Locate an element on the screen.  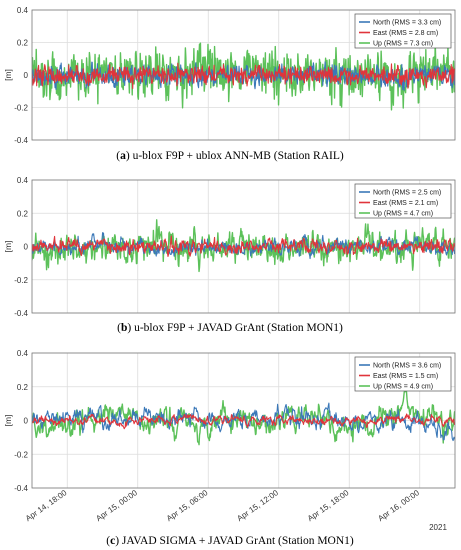
legend-entry-north: North (RMS = 3.6 cm) is located at coordinates (407, 366).